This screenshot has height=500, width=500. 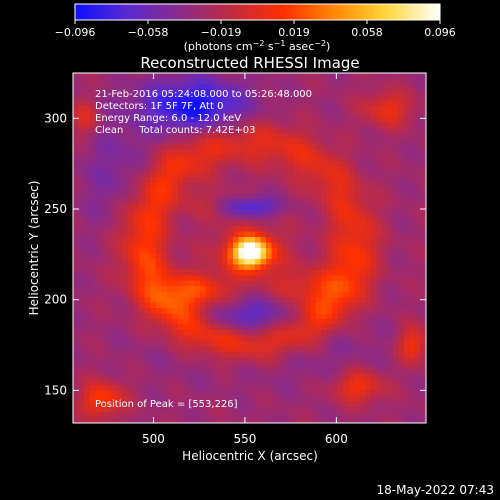 I want to click on colorbar-tick-label: −0.019, so click(x=221, y=32).